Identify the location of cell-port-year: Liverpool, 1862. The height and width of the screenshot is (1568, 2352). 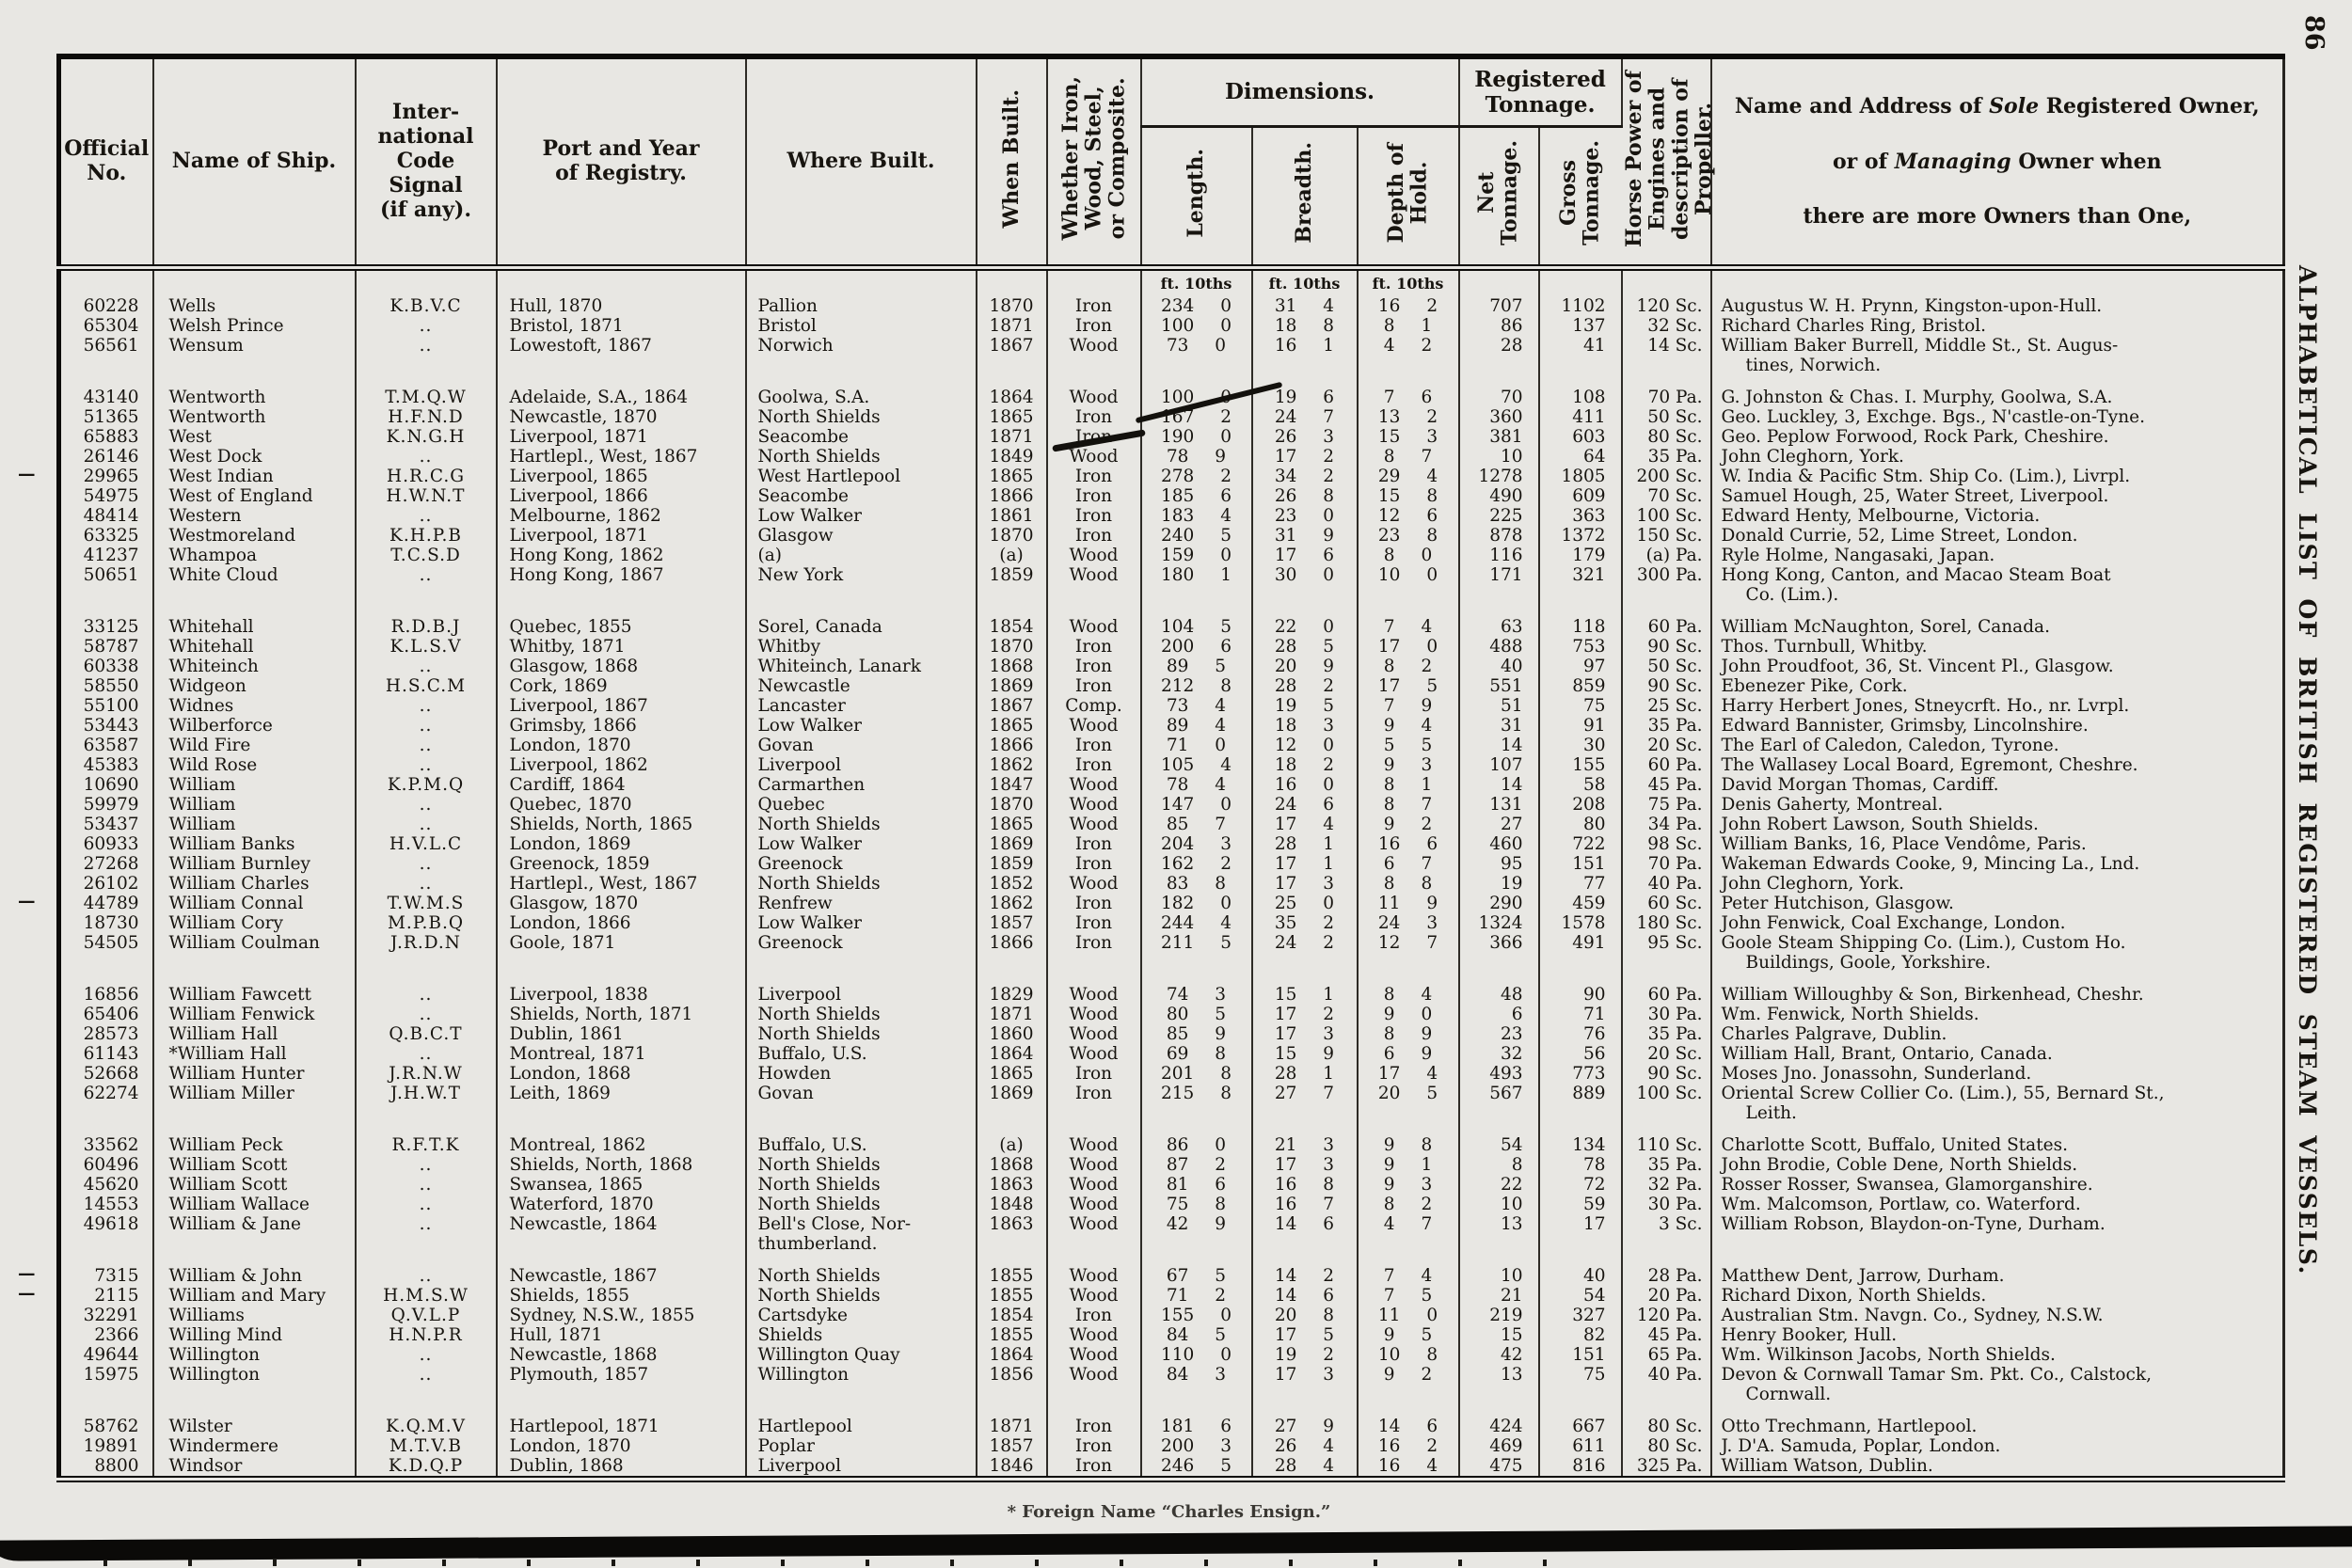
(621, 765).